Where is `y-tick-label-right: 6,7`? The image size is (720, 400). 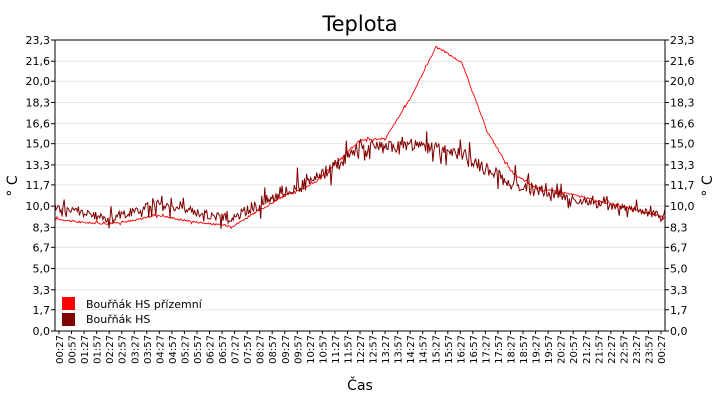 y-tick-label-right: 6,7 is located at coordinates (679, 247).